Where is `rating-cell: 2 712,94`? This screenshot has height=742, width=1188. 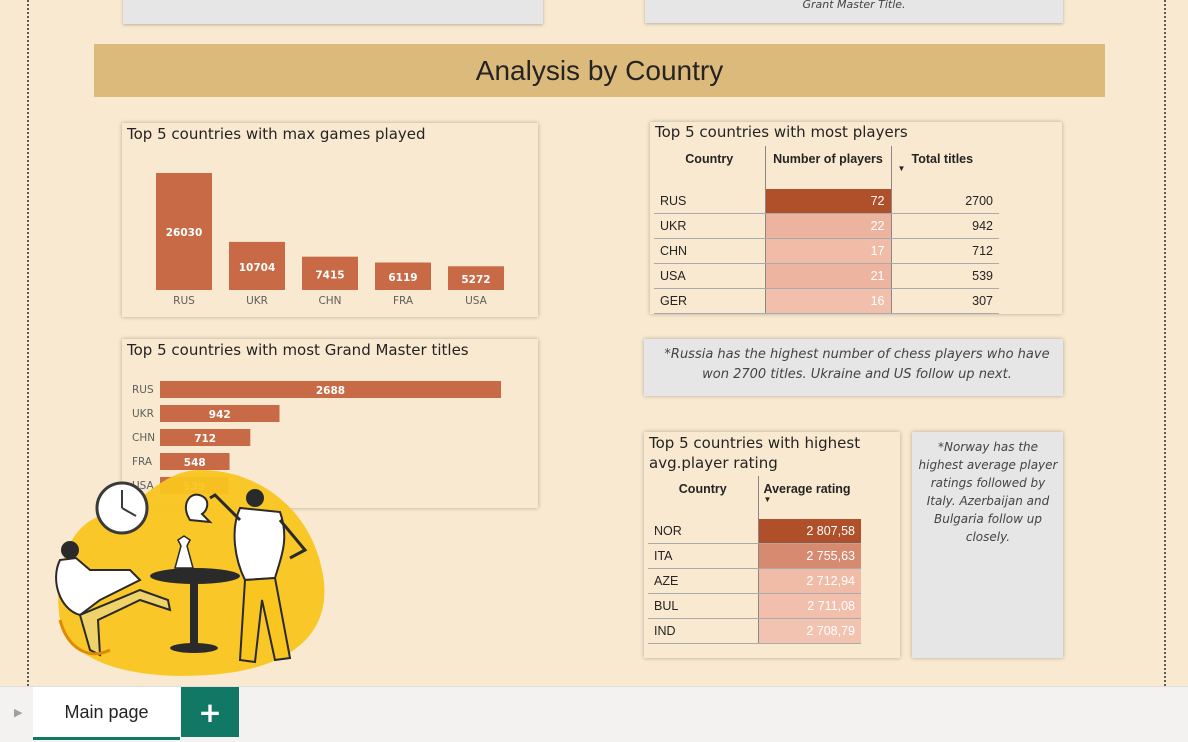
rating-cell: 2 712,94 is located at coordinates (809, 581).